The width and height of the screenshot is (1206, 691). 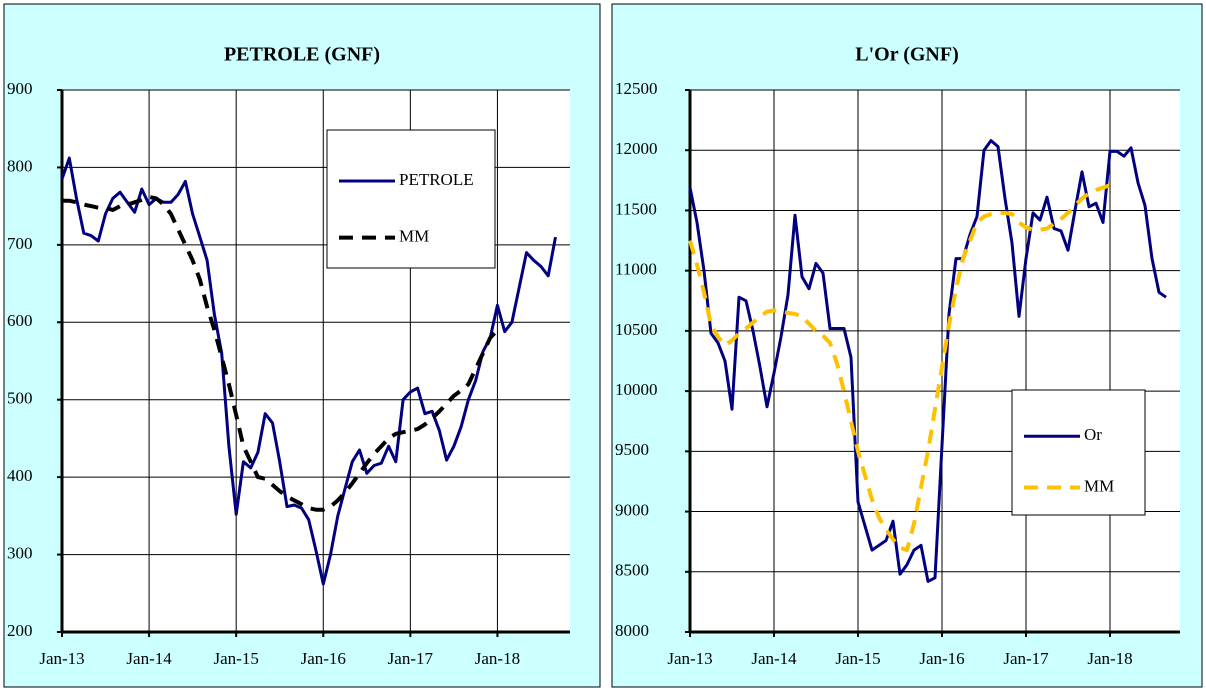 What do you see at coordinates (20, 398) in the screenshot?
I see `y-tick-label: 500` at bounding box center [20, 398].